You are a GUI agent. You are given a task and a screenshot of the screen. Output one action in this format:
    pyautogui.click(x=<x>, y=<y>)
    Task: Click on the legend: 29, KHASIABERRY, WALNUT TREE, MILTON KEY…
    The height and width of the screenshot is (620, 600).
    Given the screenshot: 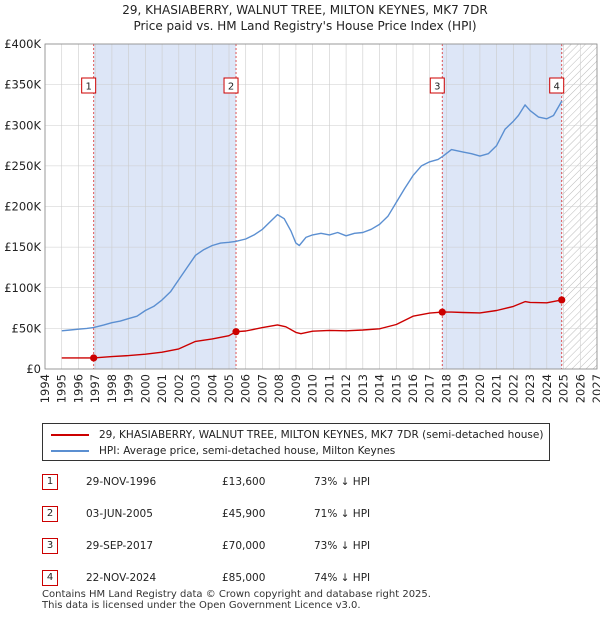 What is the action you would take?
    pyautogui.click(x=296, y=442)
    